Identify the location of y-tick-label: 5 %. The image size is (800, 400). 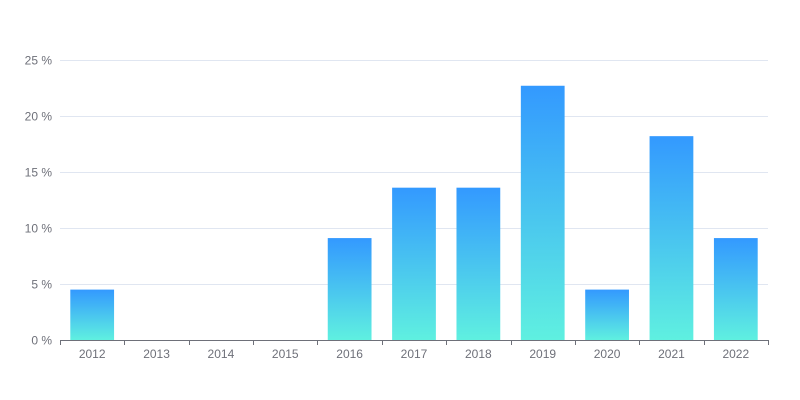
(41, 285).